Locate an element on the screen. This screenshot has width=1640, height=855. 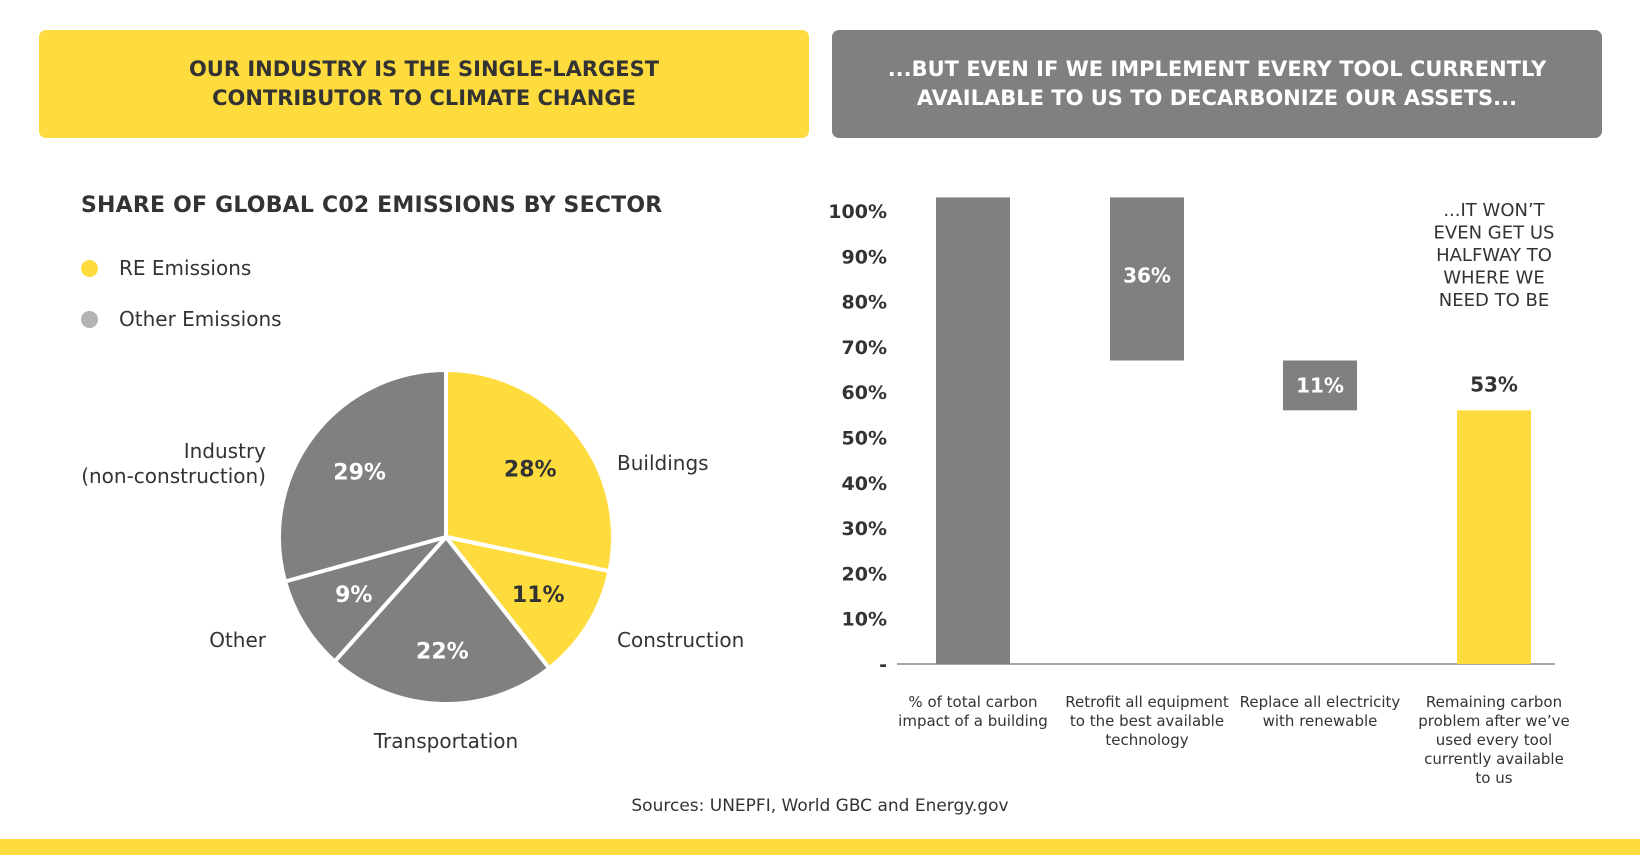
pie-value-label: 11% is located at coordinates (538, 595).